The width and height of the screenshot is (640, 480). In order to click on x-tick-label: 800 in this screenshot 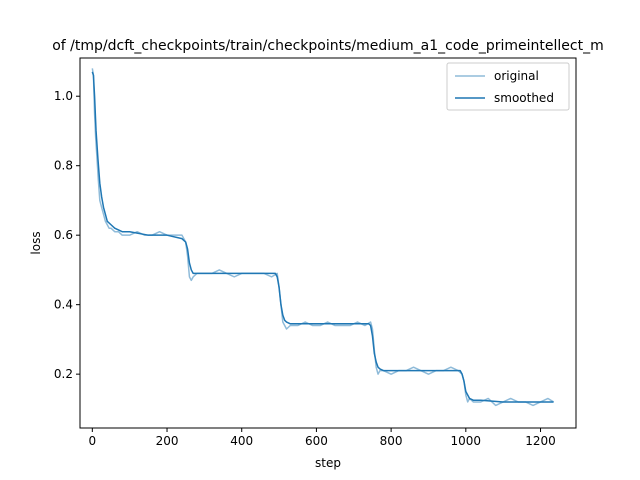, I will do `click(391, 441)`.